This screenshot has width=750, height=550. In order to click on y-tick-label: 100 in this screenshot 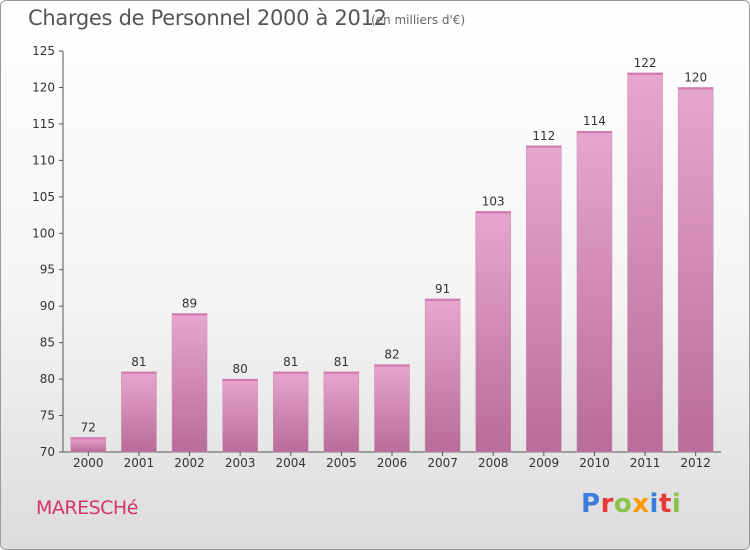, I will do `click(43, 233)`.